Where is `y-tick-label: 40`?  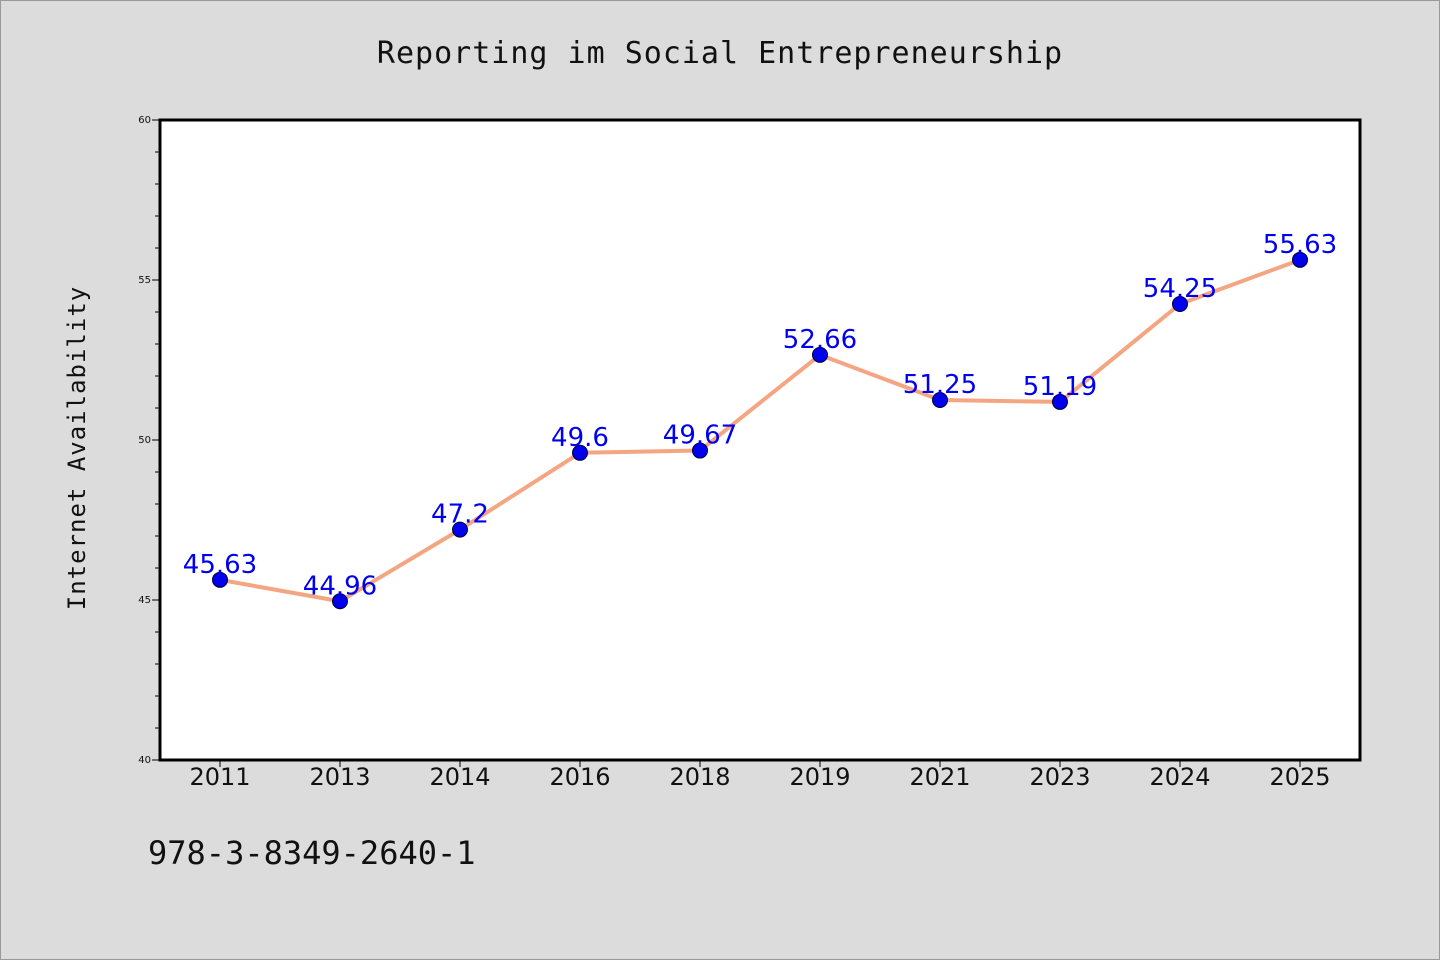
y-tick-label: 40 is located at coordinates (144, 760).